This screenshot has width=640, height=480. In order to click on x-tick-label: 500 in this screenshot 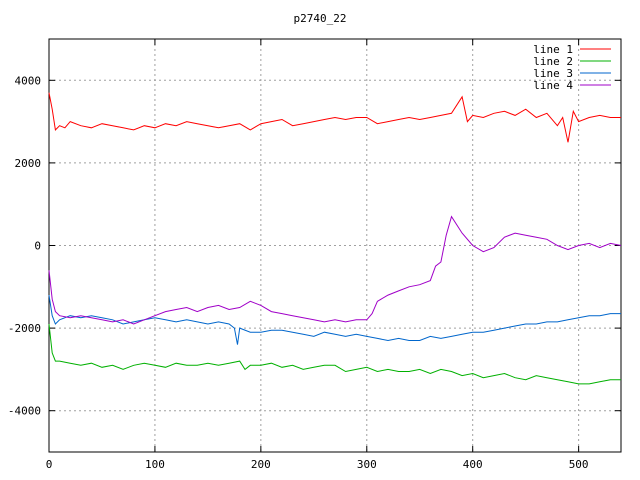, I will do `click(579, 464)`.